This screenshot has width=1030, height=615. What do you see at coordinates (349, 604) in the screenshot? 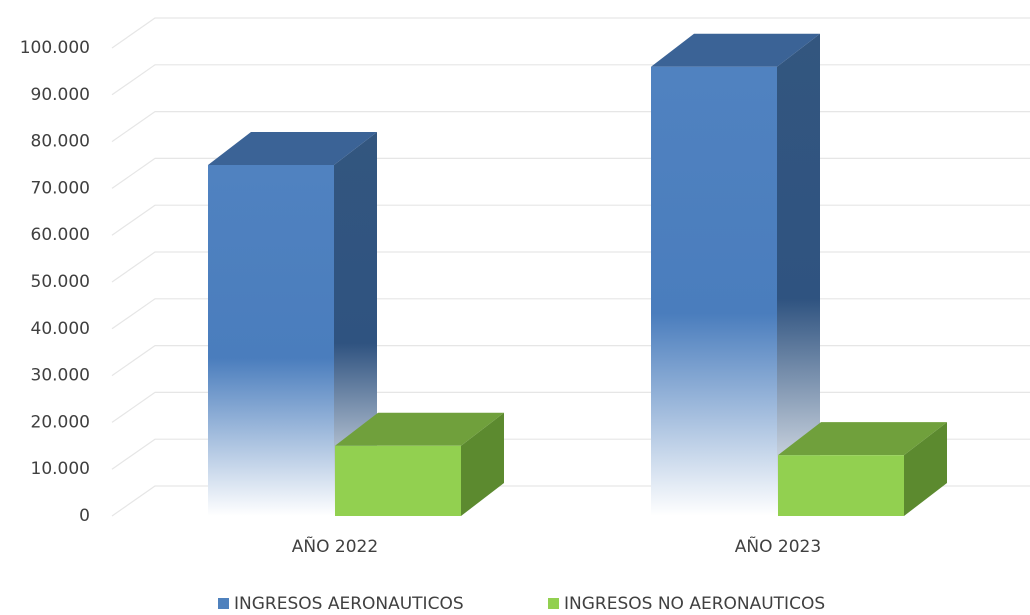
I see `legend-label: INGRESOS AERONAUTICOS` at bounding box center [349, 604].